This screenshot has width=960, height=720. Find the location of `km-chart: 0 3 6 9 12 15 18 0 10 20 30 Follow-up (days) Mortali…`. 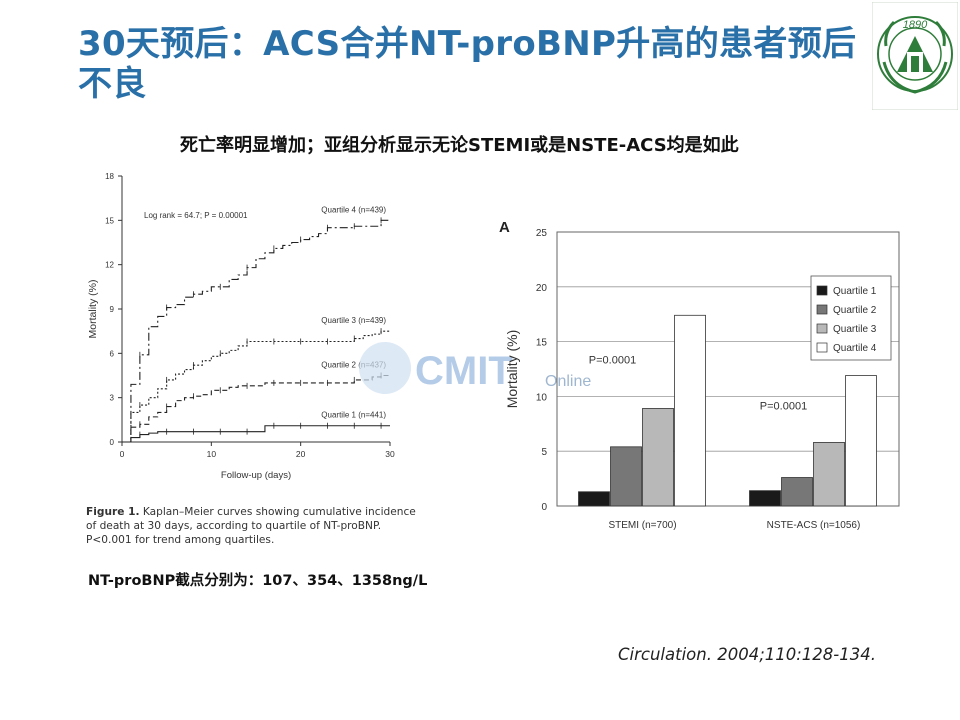

km-chart: 0 3 6 9 12 15 18 0 10 20 30 Follow-up (days) Mortali… is located at coordinates (241, 326).